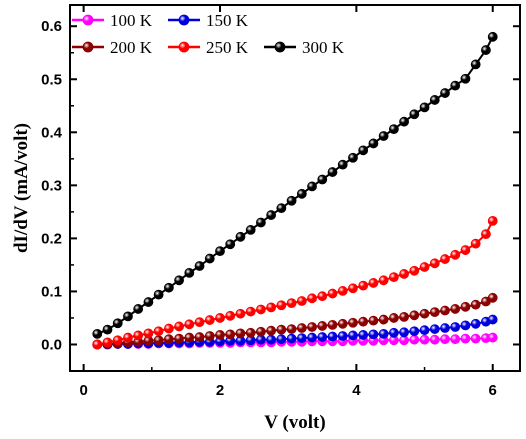  I want to click on legend-item: 300 K, so click(304, 47).